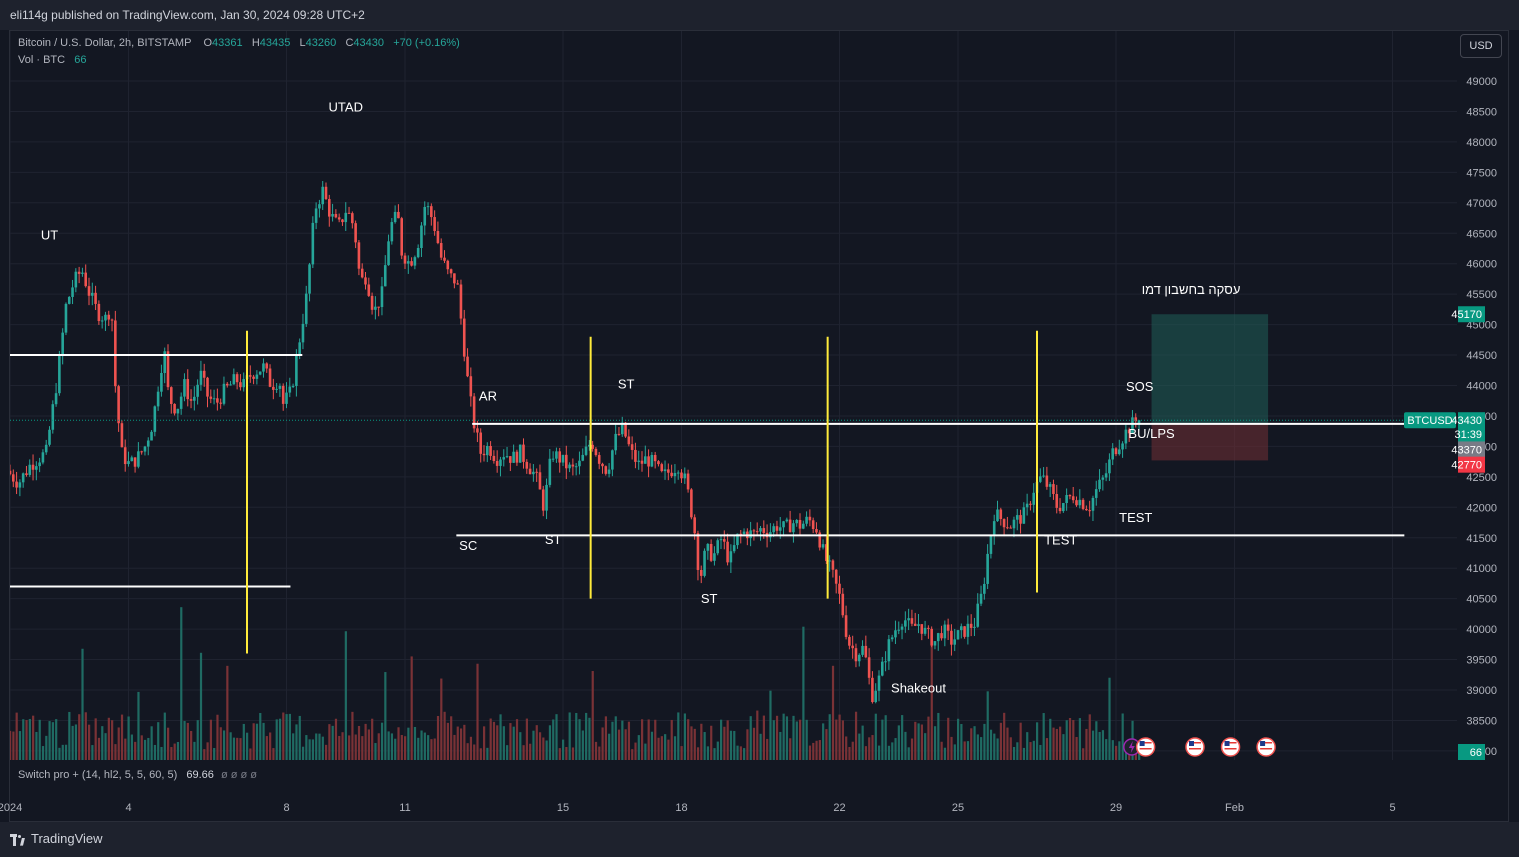  I want to click on flag-stripe, so click(1145, 746).